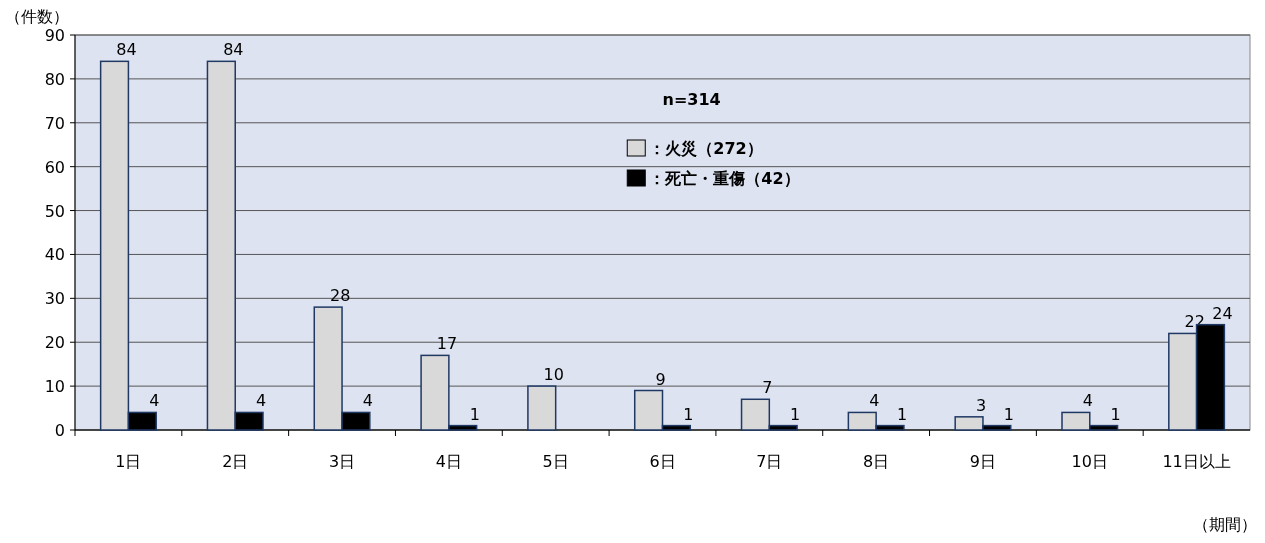 The width and height of the screenshot is (1265, 543). What do you see at coordinates (983, 461) in the screenshot?
I see `x-tick-label: 9日` at bounding box center [983, 461].